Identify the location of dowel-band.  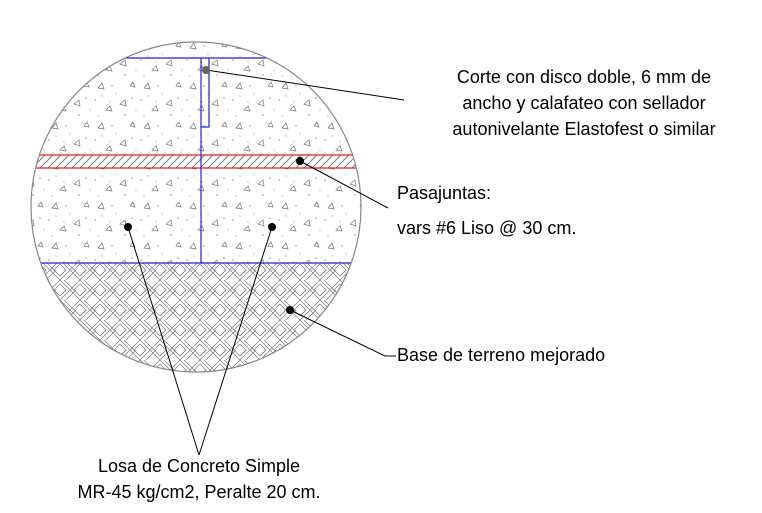
(196, 161).